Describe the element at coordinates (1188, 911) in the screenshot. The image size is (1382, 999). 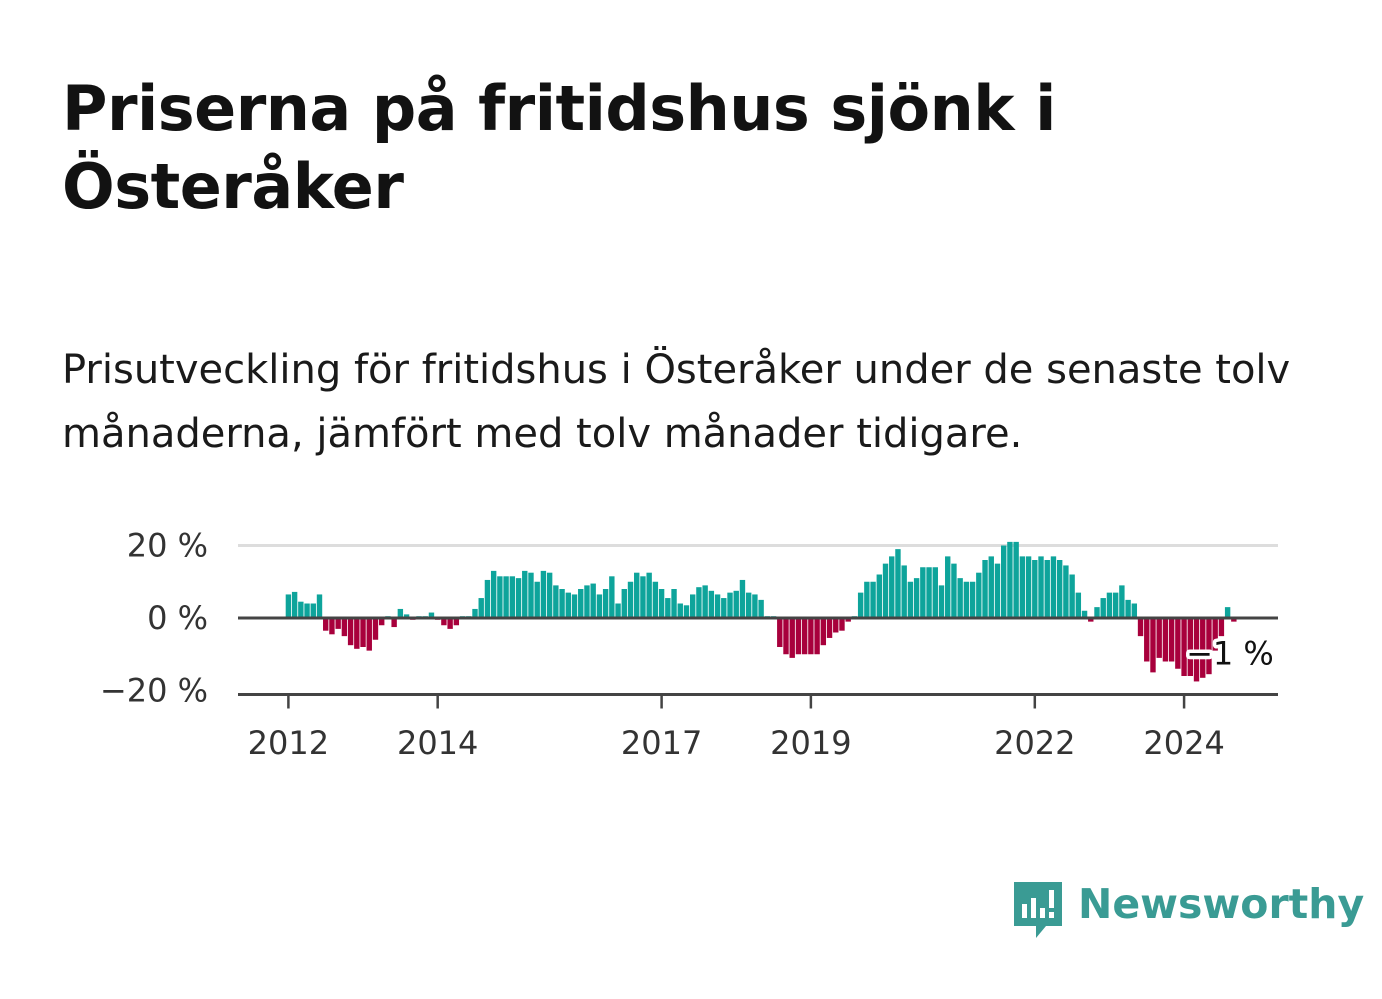
I see `newsworthy-logo: Newsworthy` at that location.